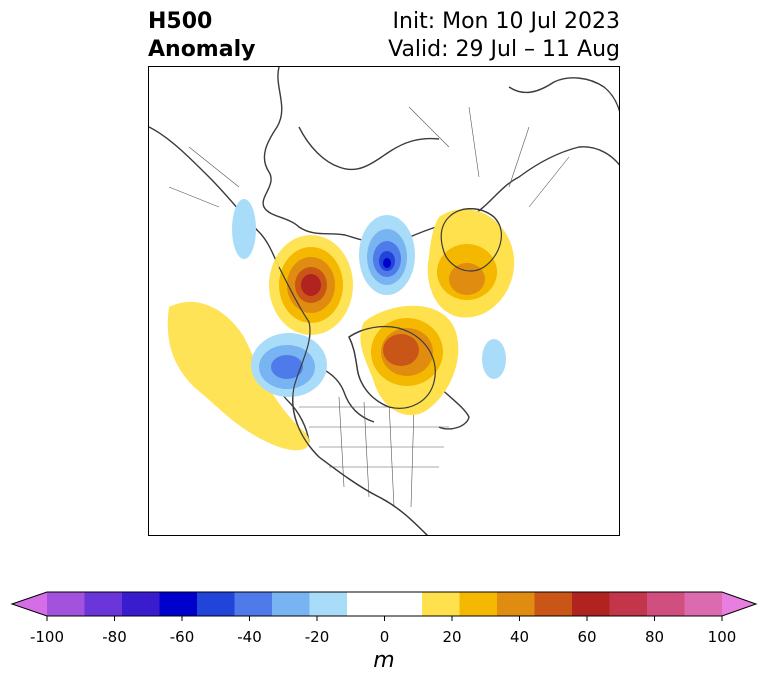  I want to click on colorbar-tick-label: -60, so click(182, 637).